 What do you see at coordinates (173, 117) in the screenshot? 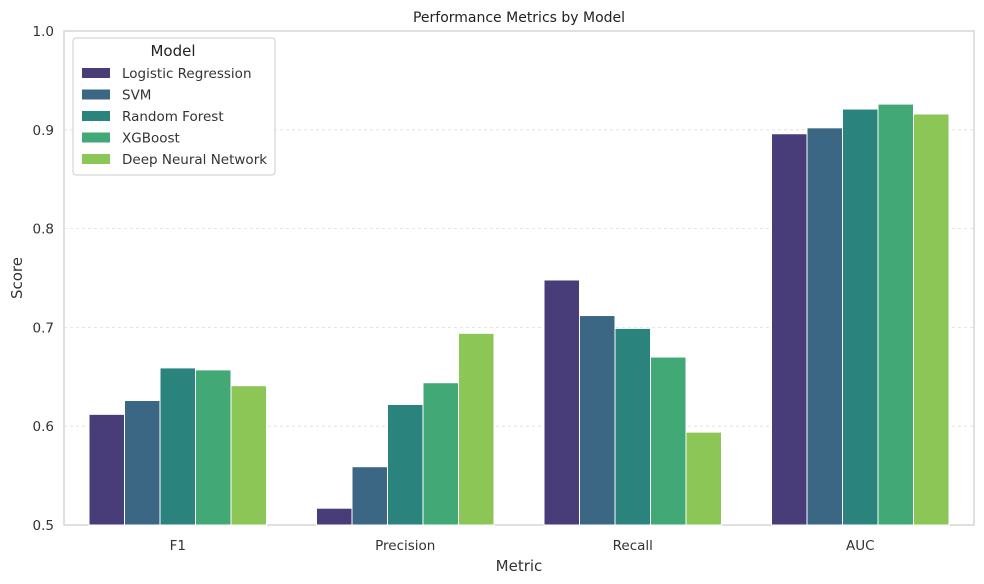
I see `legend-label: Random Forest` at bounding box center [173, 117].